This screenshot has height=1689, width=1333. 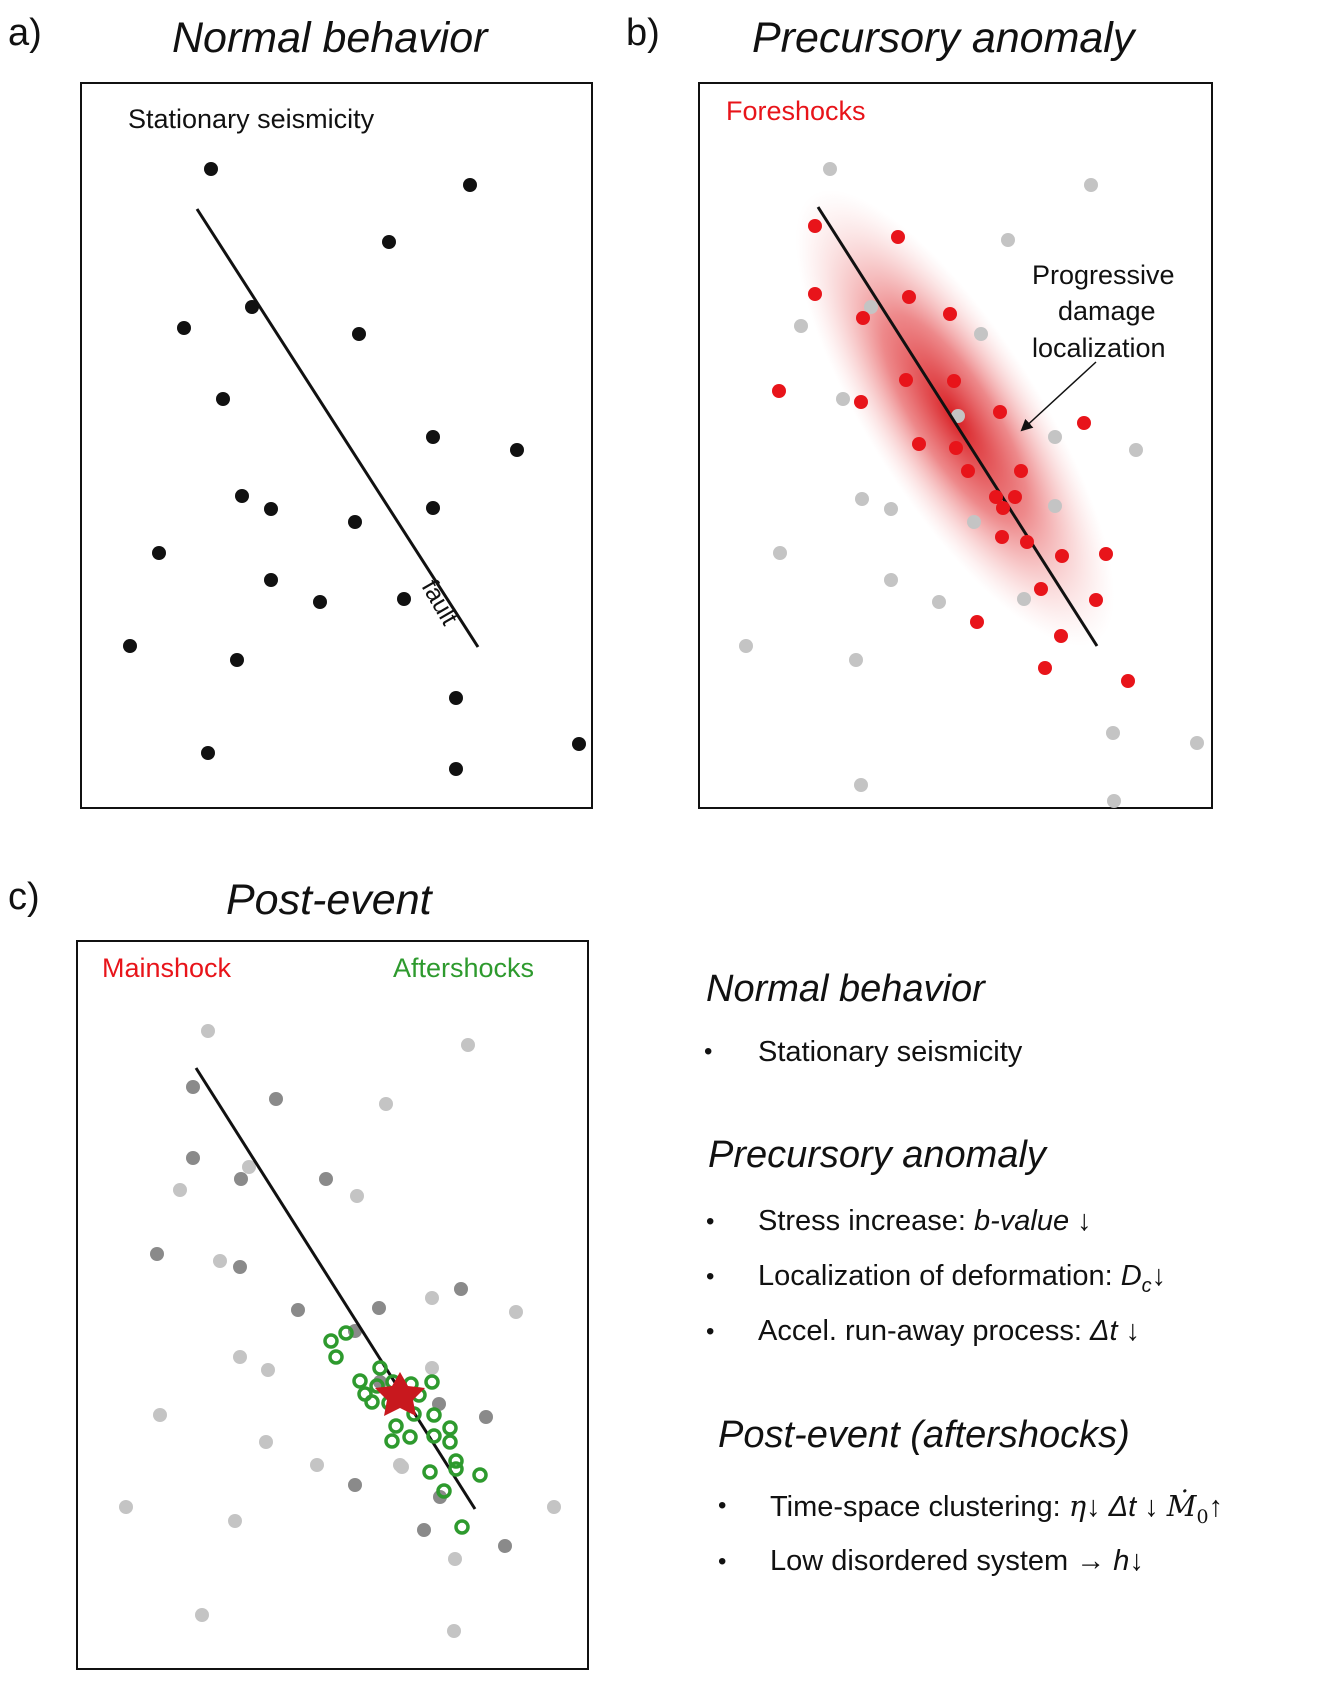 I want to click on panel-a-dots, so click(x=354, y=469).